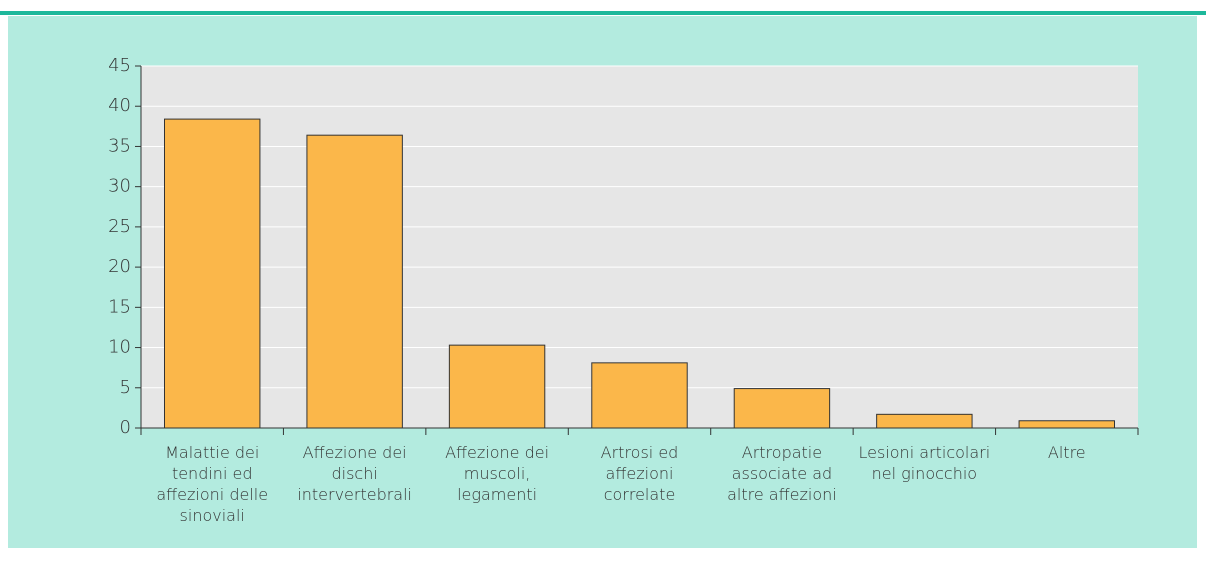 This screenshot has width=1206, height=562. I want to click on y-tick-label: 40, so click(119, 105).